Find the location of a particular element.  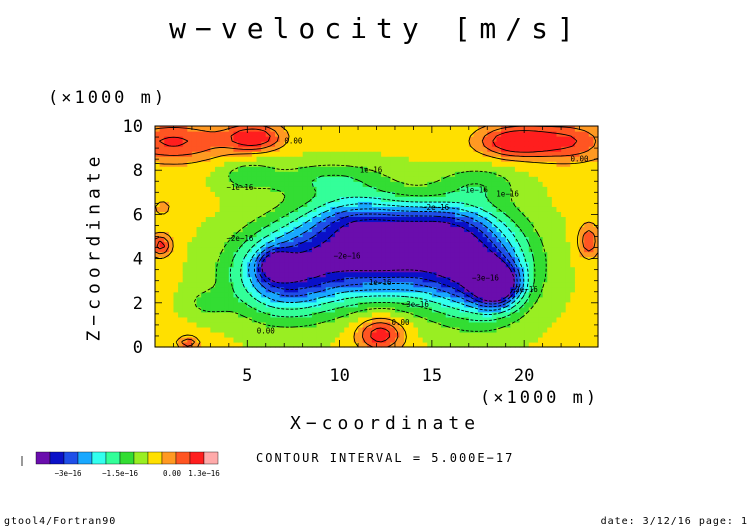

contour-label: −2e−16 is located at coordinates (347, 256).